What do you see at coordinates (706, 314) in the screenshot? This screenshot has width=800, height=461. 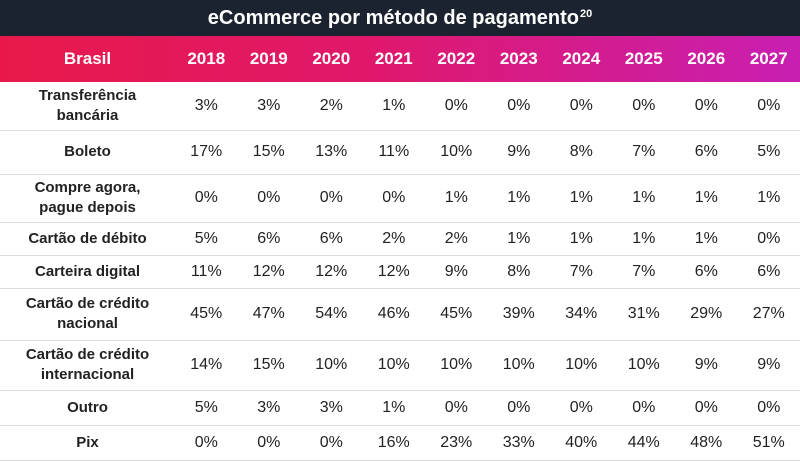 I see `cell: 29%` at bounding box center [706, 314].